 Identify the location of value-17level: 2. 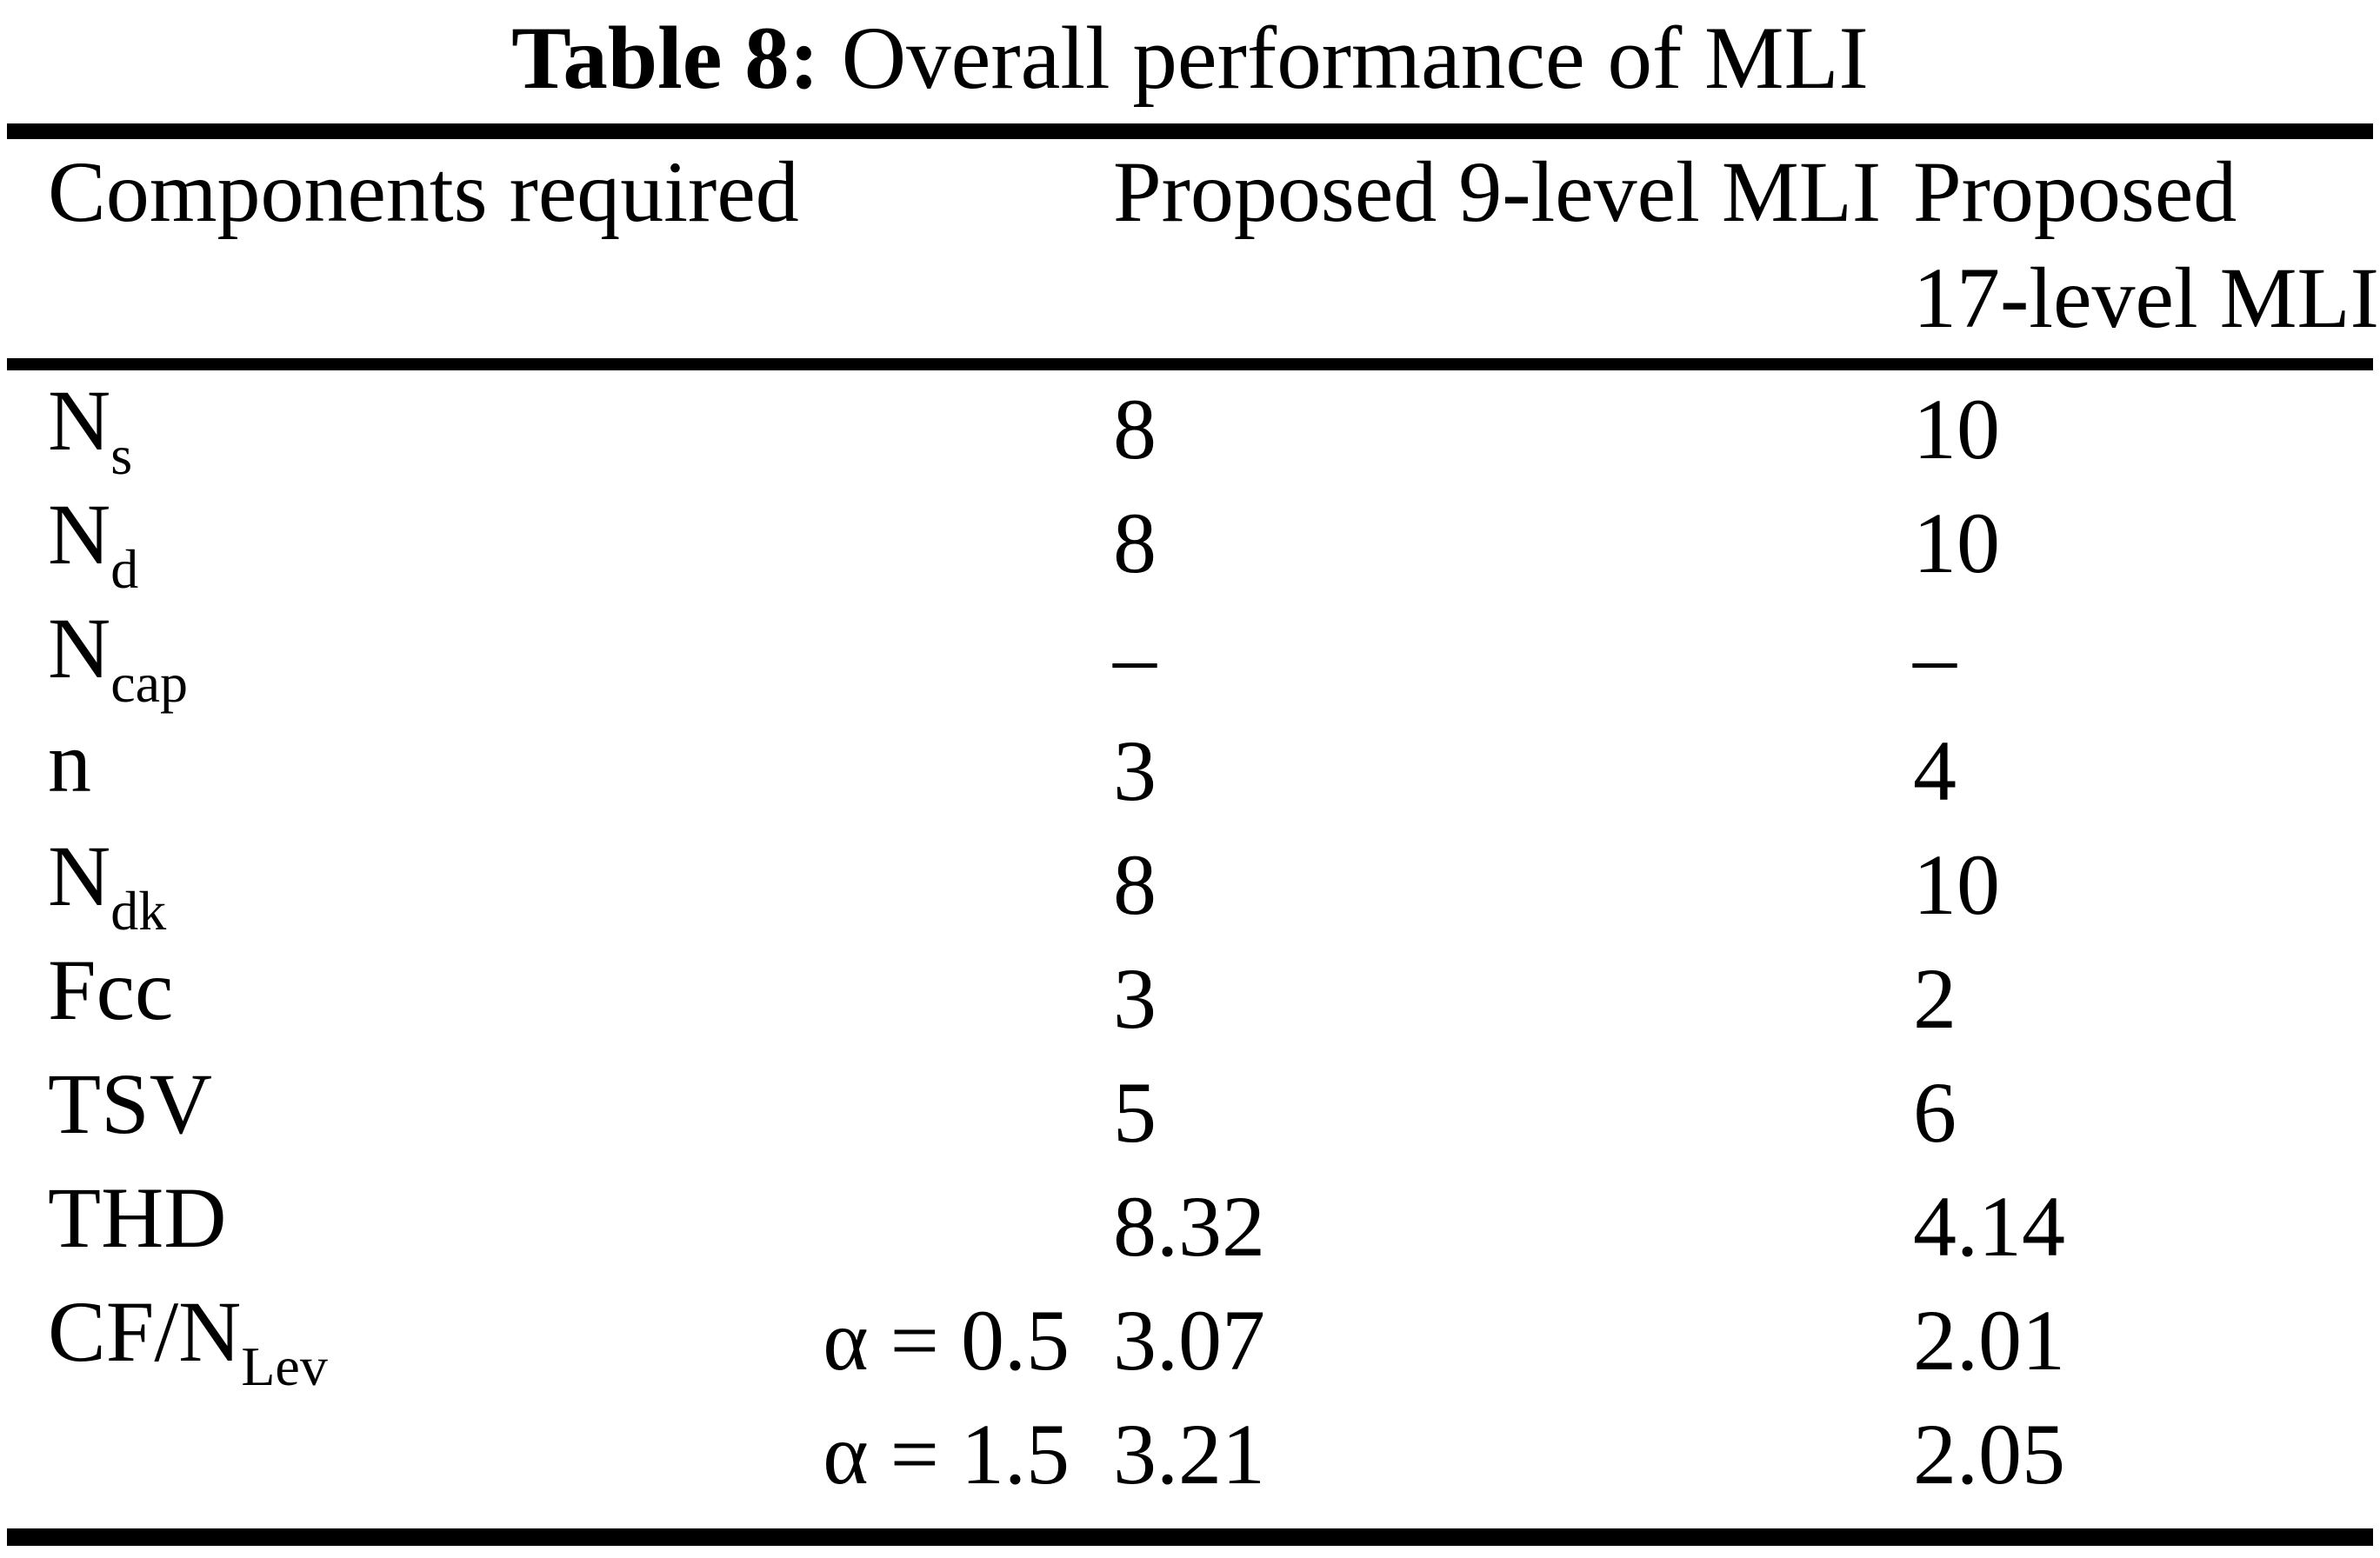
(1935, 998).